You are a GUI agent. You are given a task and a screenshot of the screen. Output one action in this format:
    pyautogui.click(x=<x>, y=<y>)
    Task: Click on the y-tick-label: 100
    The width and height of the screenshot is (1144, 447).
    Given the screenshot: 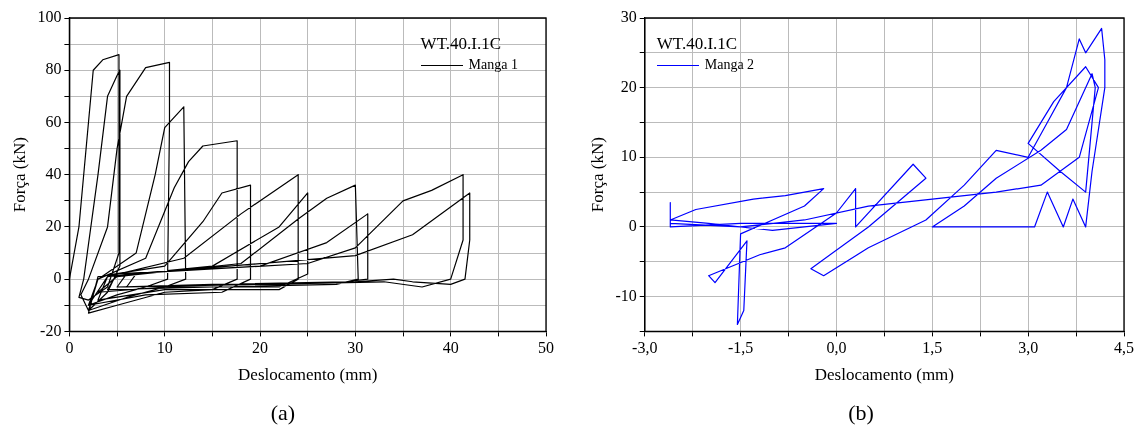 What is the action you would take?
    pyautogui.click(x=49, y=17)
    